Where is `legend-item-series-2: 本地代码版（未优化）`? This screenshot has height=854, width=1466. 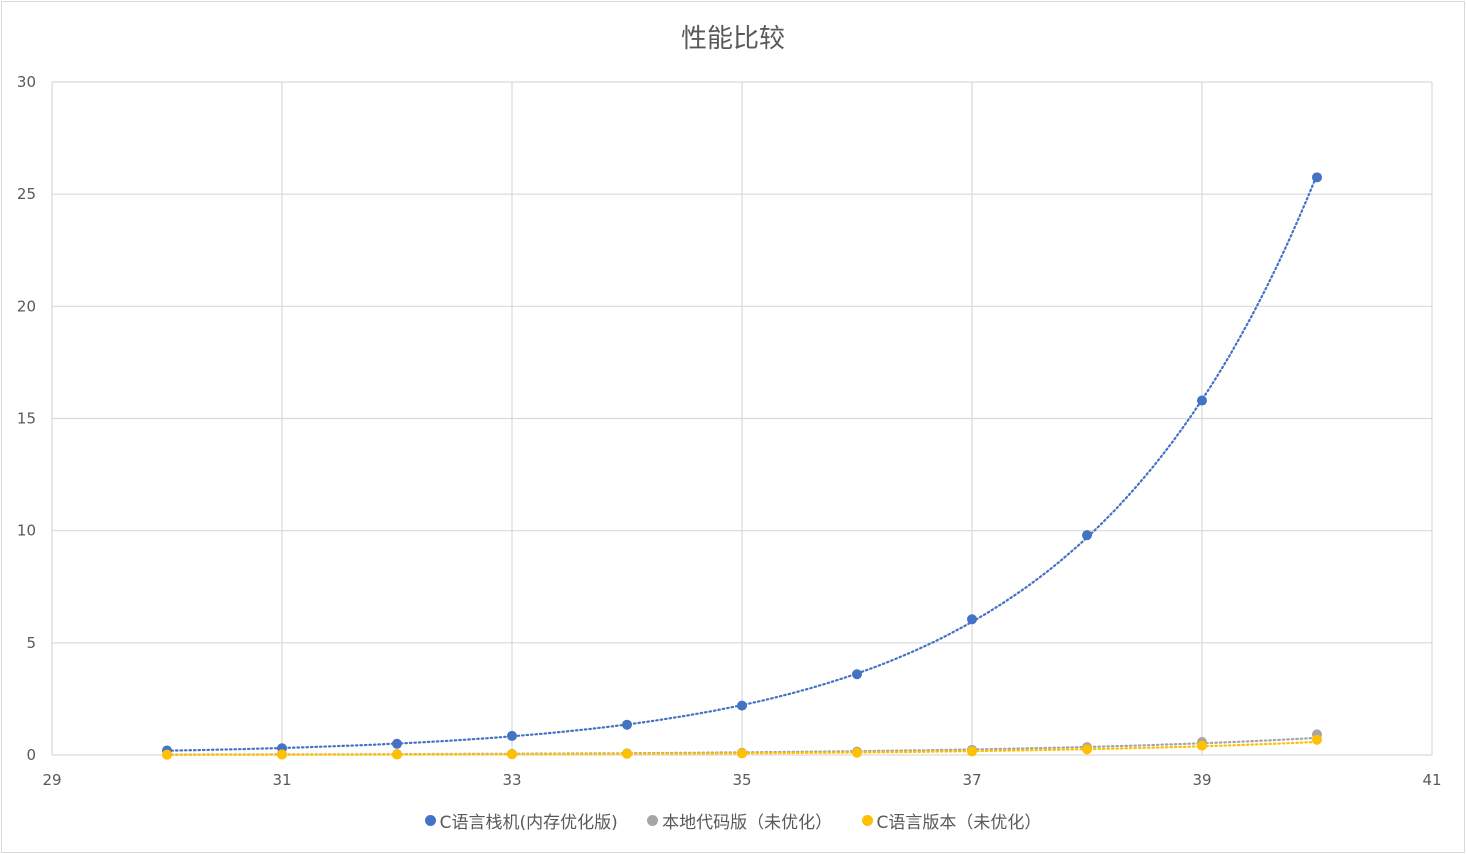
legend-item-series-2: 本地代码版（未优化） is located at coordinates (739, 820).